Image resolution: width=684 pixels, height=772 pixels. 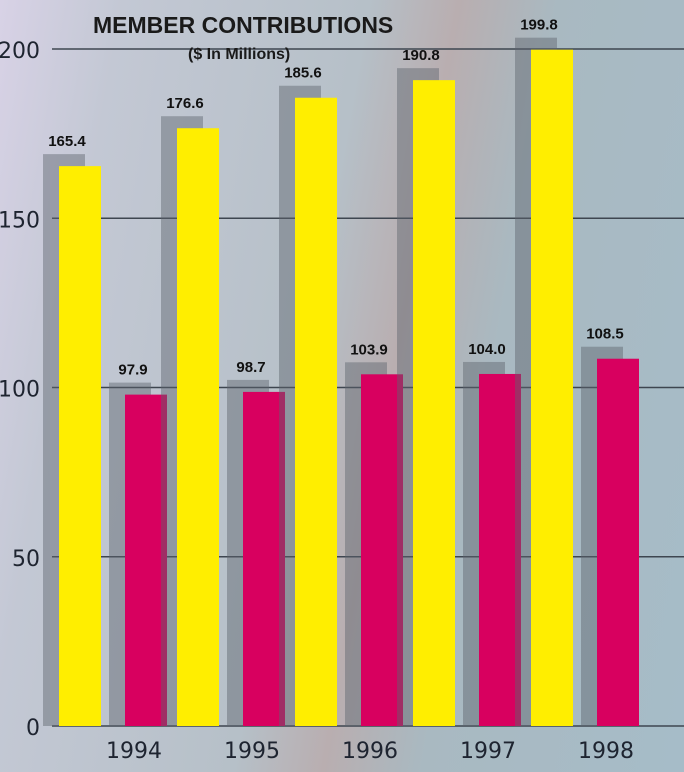 What do you see at coordinates (134, 751) in the screenshot?
I see `x-tick-label: 1994` at bounding box center [134, 751].